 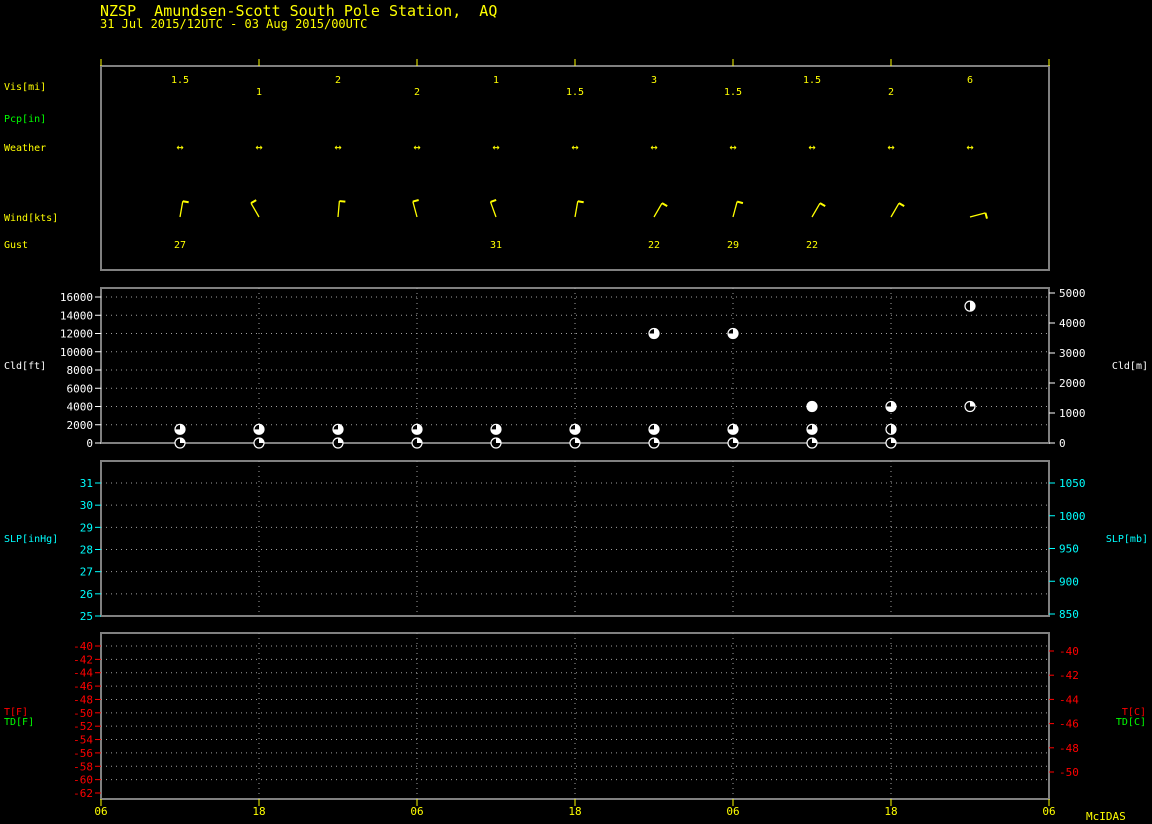 What do you see at coordinates (86, 550) in the screenshot?
I see `slp-inhg-tick-label: 28` at bounding box center [86, 550].